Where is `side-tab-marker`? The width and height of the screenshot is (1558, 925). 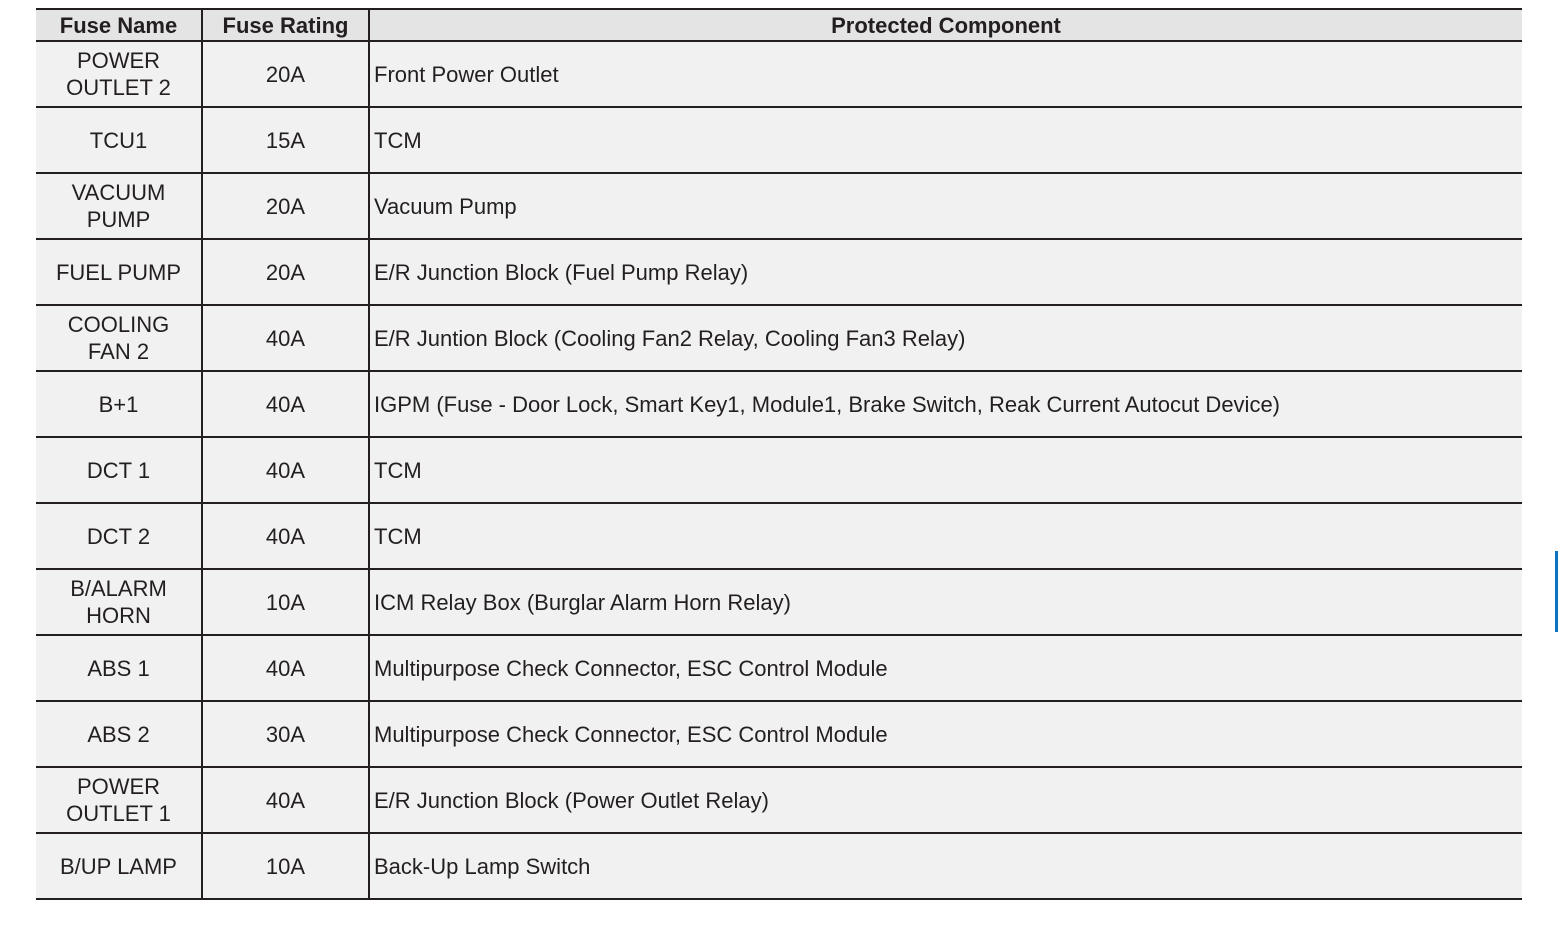 side-tab-marker is located at coordinates (1556, 591).